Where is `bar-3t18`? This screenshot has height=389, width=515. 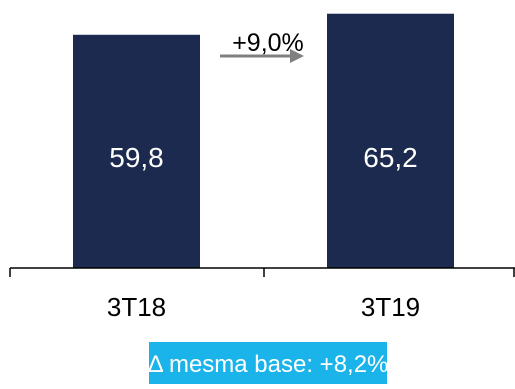 bar-3t18 is located at coordinates (136, 151).